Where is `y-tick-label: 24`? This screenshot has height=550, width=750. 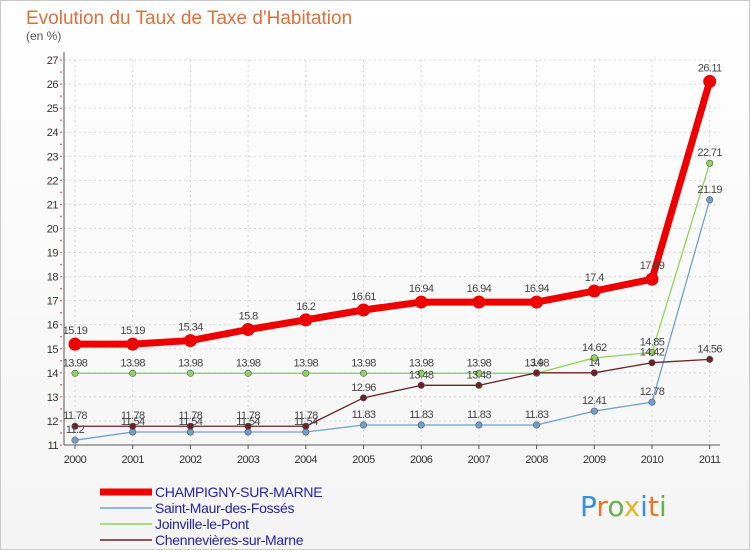 y-tick-label: 24 is located at coordinates (53, 133).